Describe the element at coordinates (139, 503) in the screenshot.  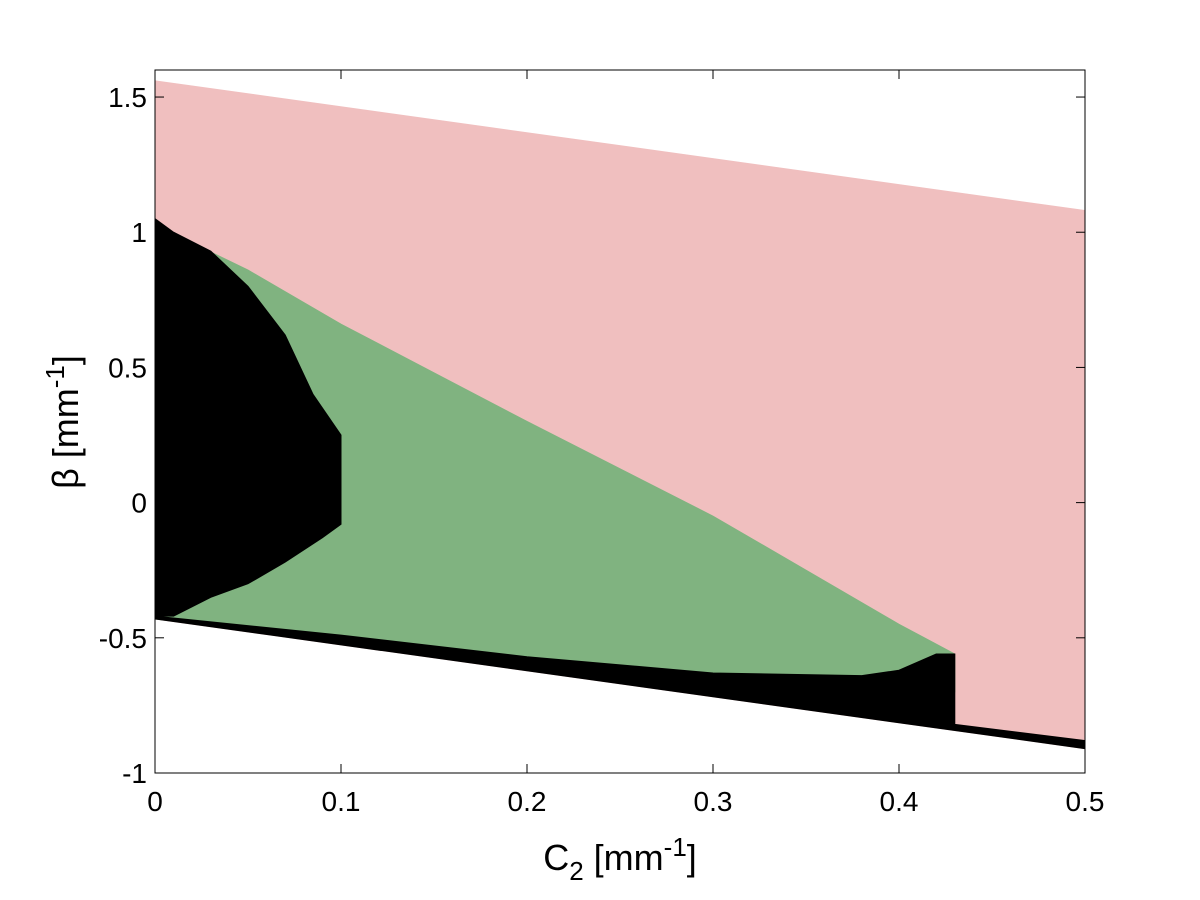
I see `y-tick-label: 0` at that location.